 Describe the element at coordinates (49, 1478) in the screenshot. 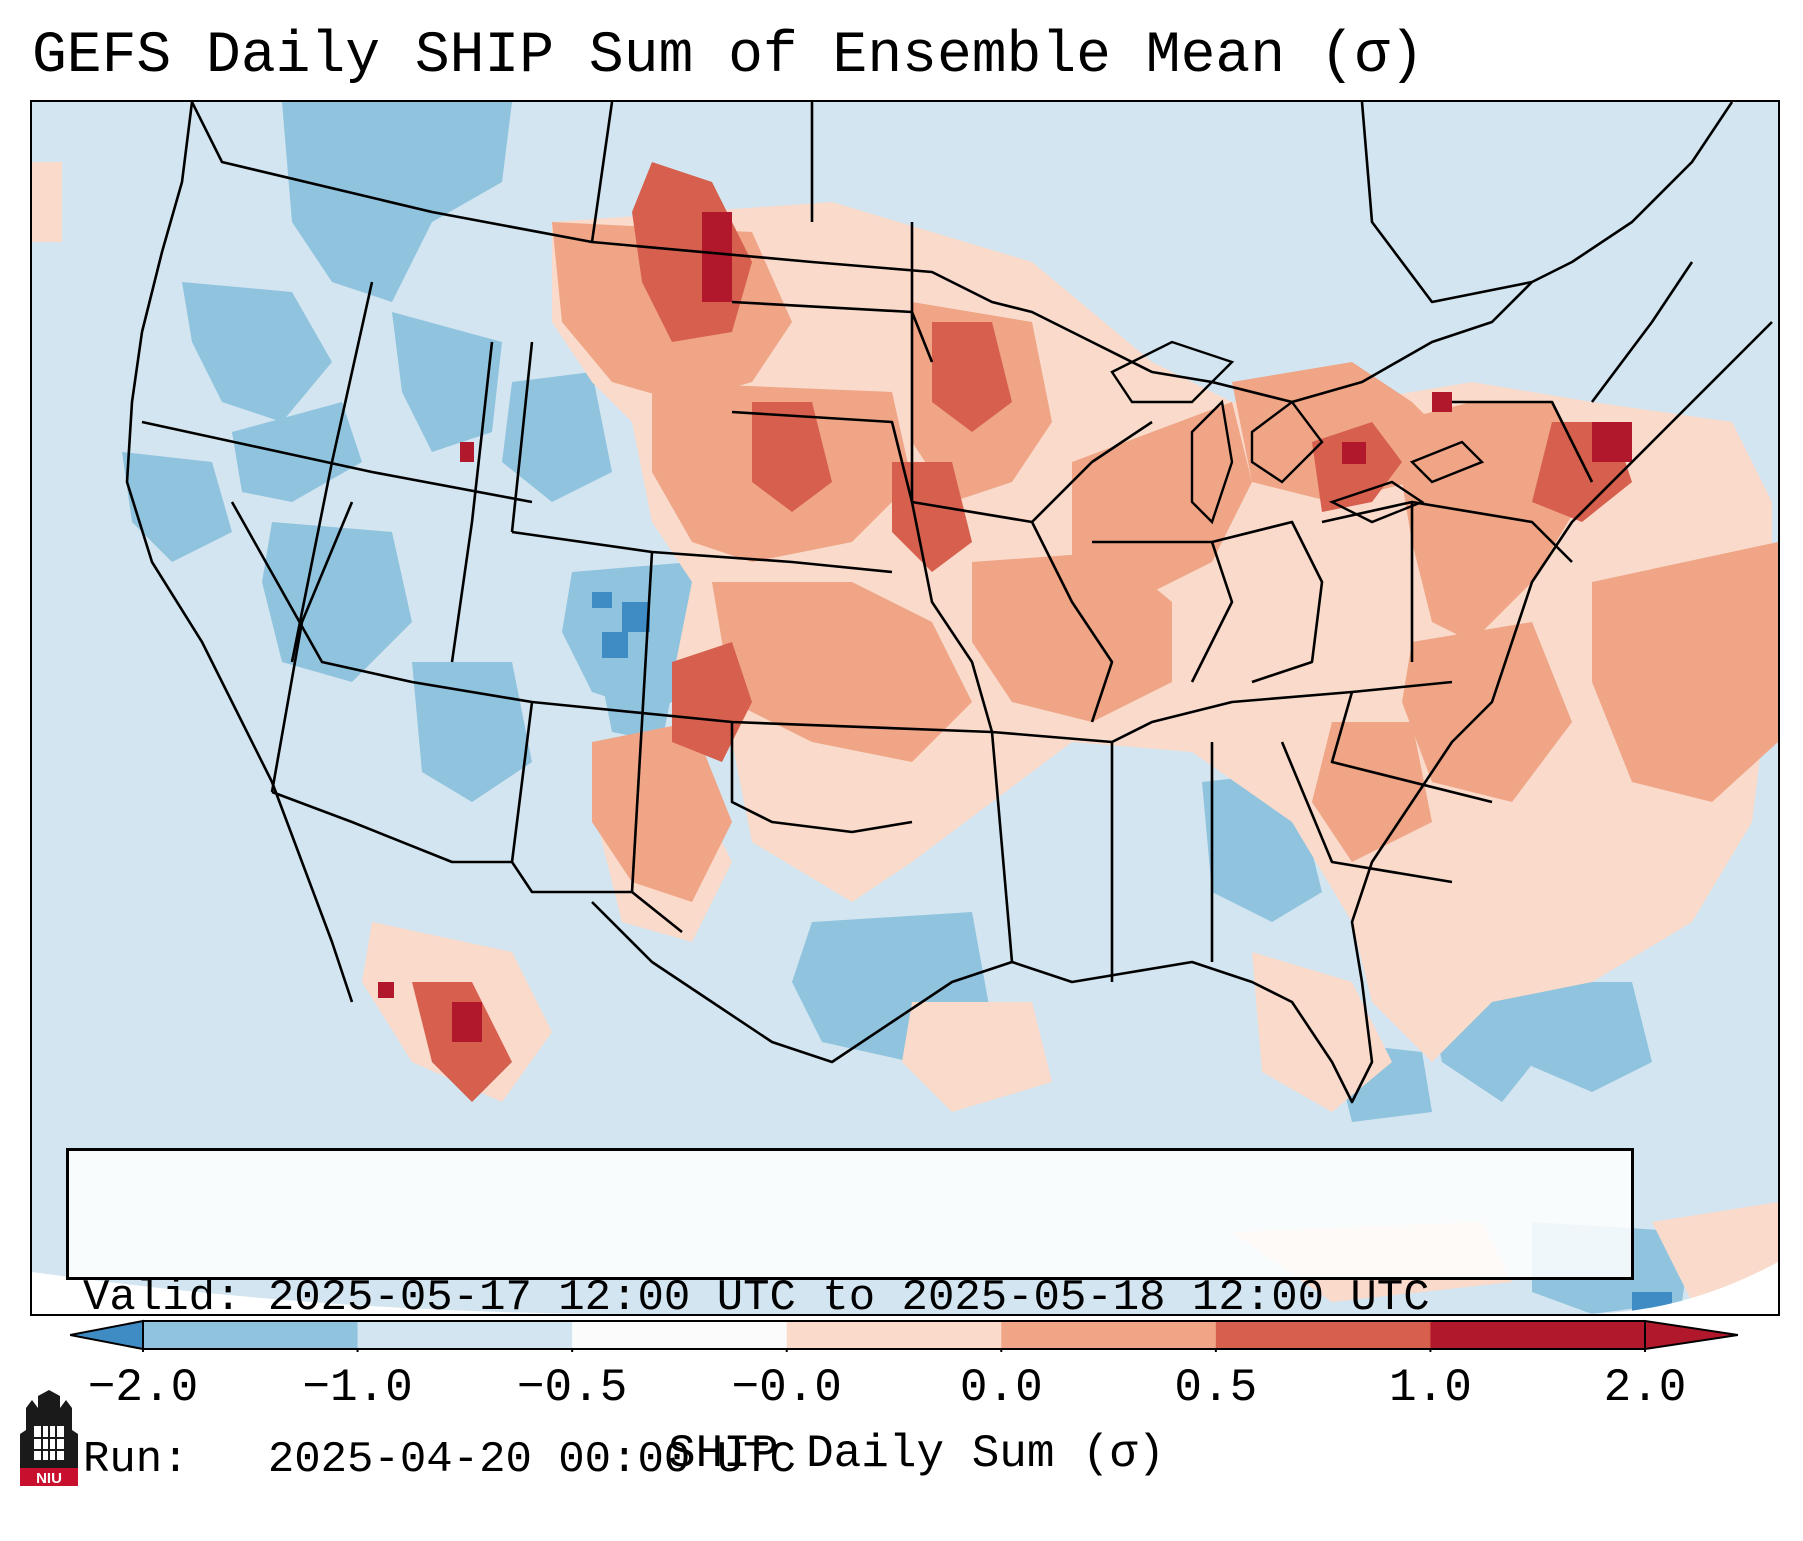

I see `logo-text: NIU` at that location.